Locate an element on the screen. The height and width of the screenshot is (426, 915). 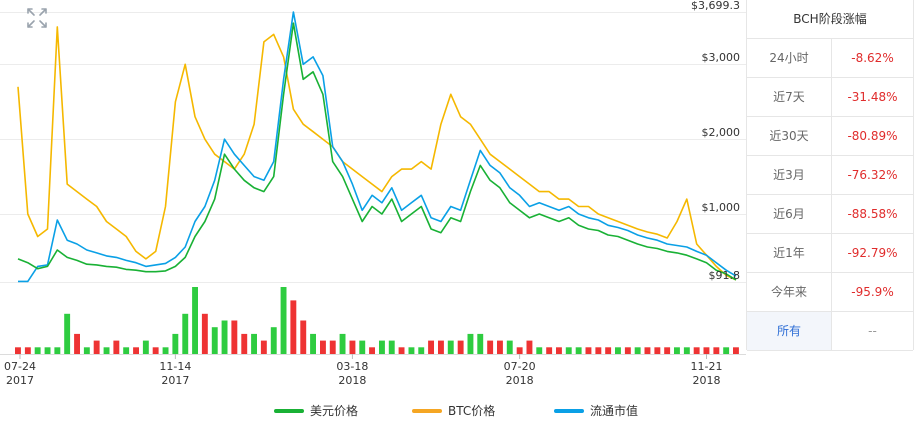
period-change: -95.9% is located at coordinates (872, 292).